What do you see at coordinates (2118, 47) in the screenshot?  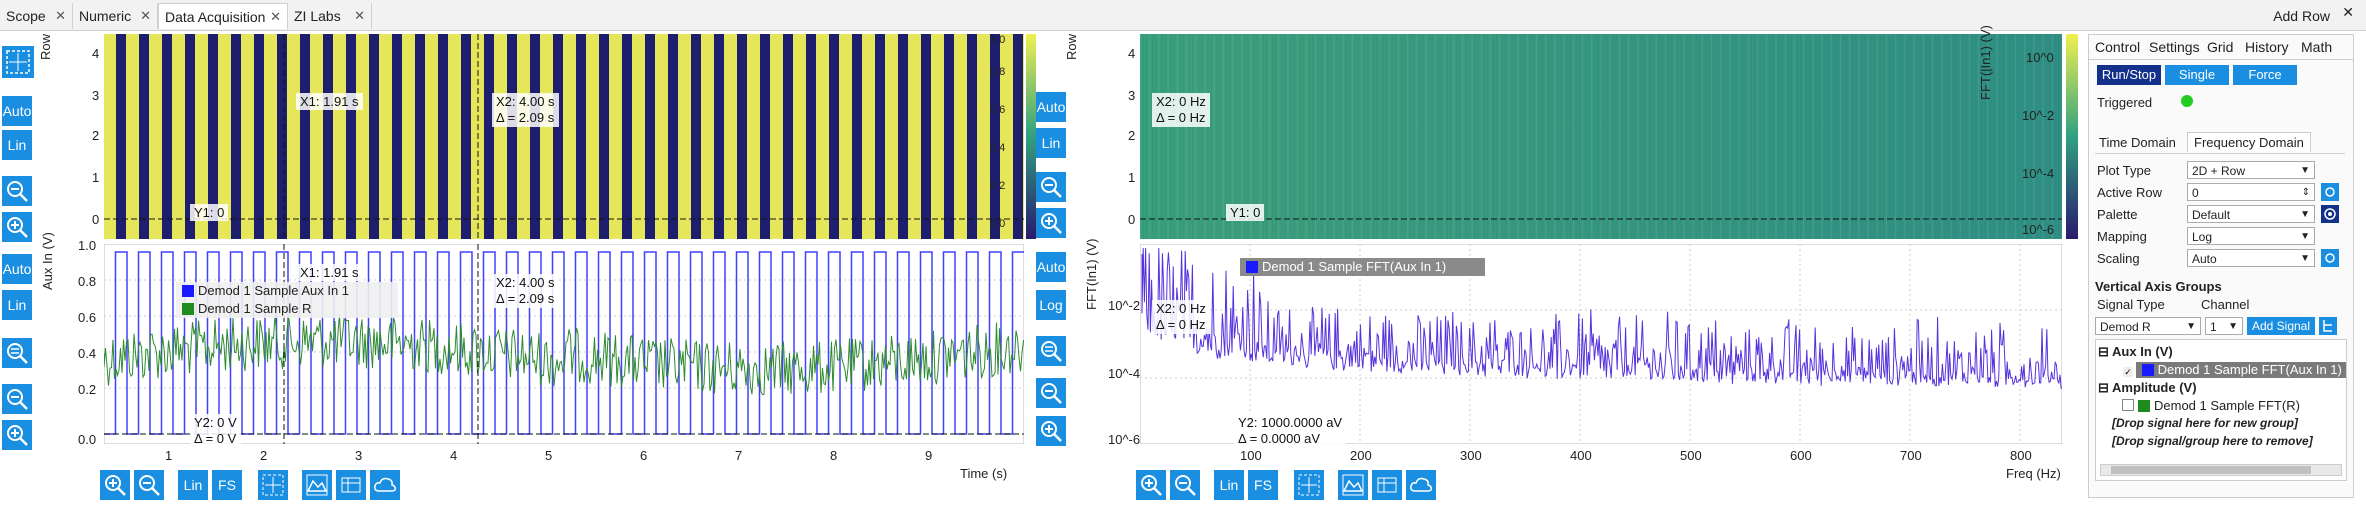 I see `tab-control: Control` at bounding box center [2118, 47].